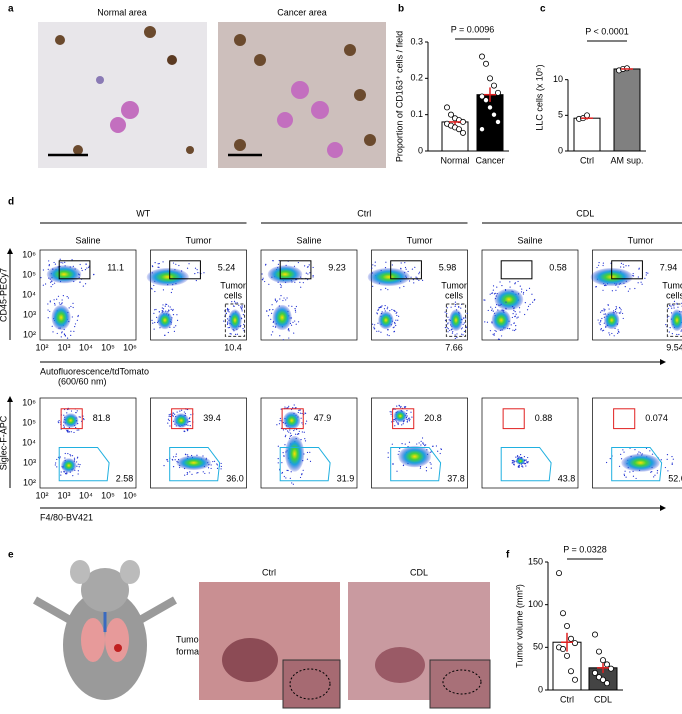 The height and width of the screenshot is (714, 682). Describe the element at coordinates (420, 150) in the screenshot. I see `y-tick-label: 0` at that location.